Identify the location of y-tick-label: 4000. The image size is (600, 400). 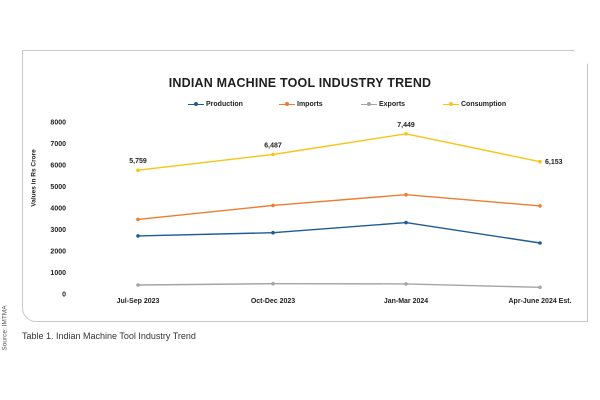
(58, 209).